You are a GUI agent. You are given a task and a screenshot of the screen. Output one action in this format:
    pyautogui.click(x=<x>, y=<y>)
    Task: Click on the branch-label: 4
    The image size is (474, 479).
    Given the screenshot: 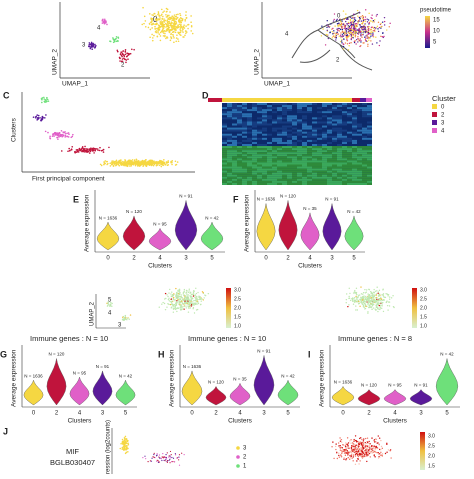 What is the action you would take?
    pyautogui.click(x=287, y=35)
    